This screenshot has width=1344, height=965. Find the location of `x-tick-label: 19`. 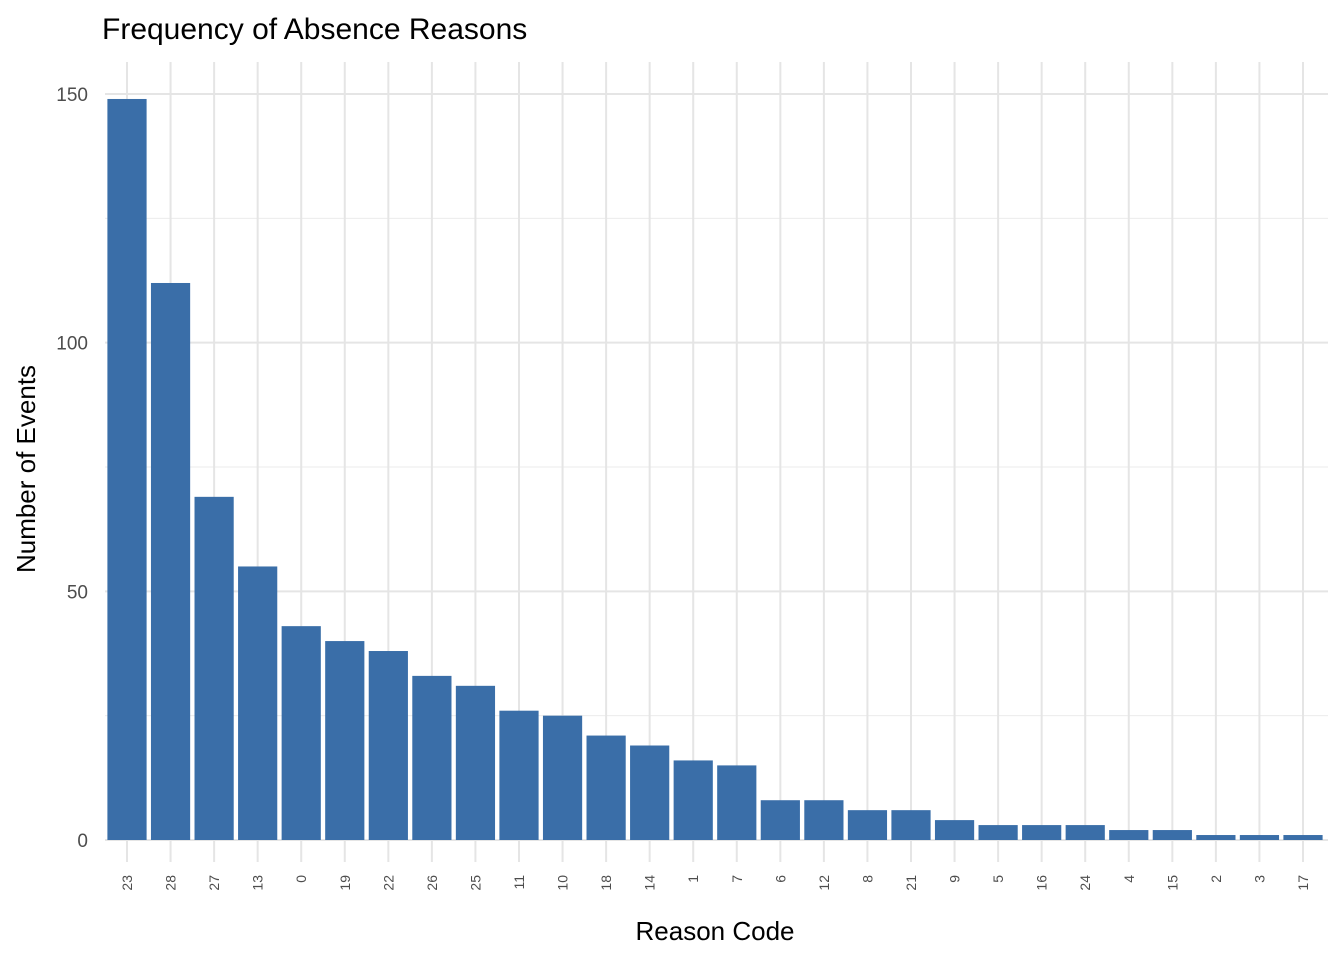

x-tick-label: 19 is located at coordinates (345, 883).